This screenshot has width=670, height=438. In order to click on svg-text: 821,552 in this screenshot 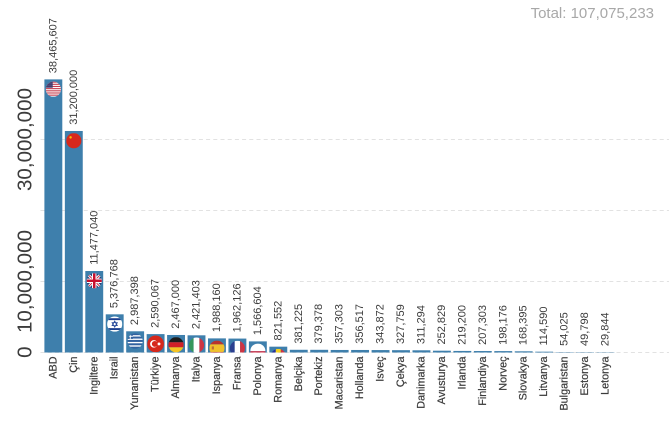, I will do `click(278, 321)`.